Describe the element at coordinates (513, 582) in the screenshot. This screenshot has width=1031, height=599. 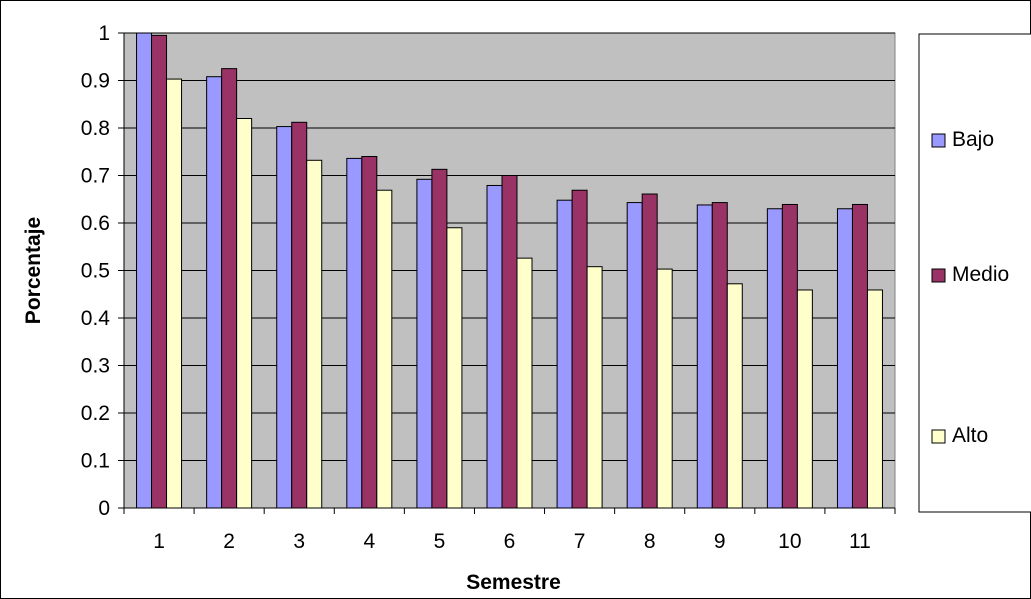
I see `x-axis-title: Semestre` at that location.